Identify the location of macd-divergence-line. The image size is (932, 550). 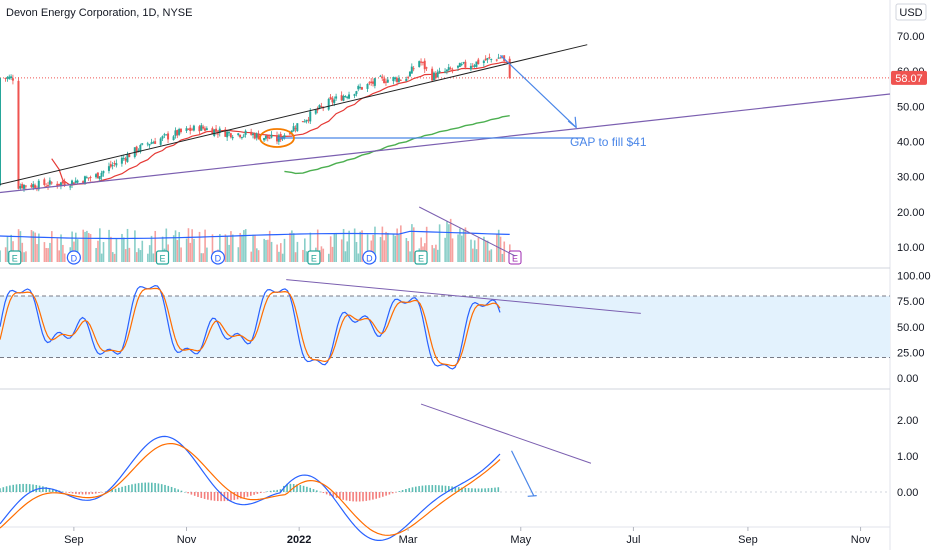
(506, 433).